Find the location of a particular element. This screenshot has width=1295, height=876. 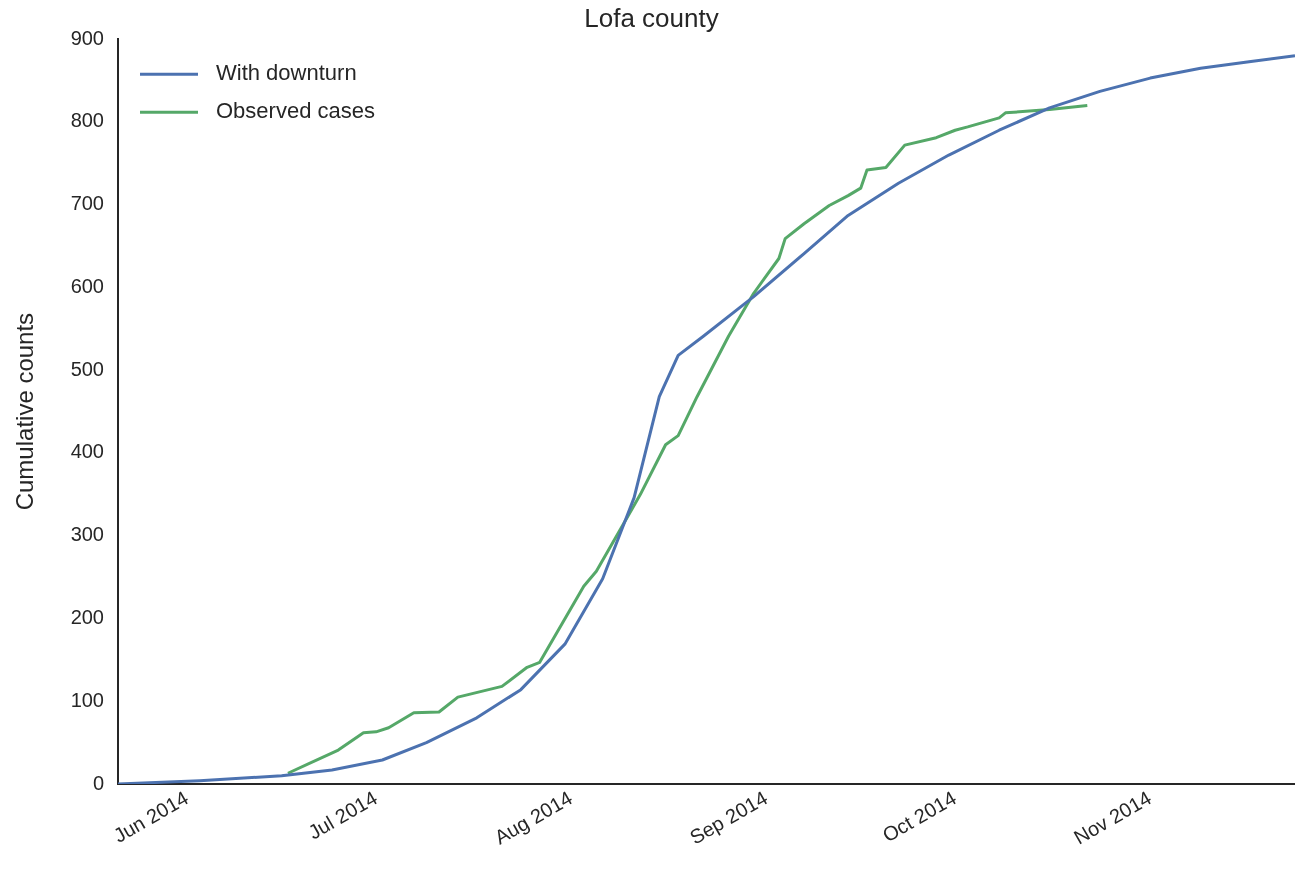

y-tick-label: 700 is located at coordinates (87, 203).